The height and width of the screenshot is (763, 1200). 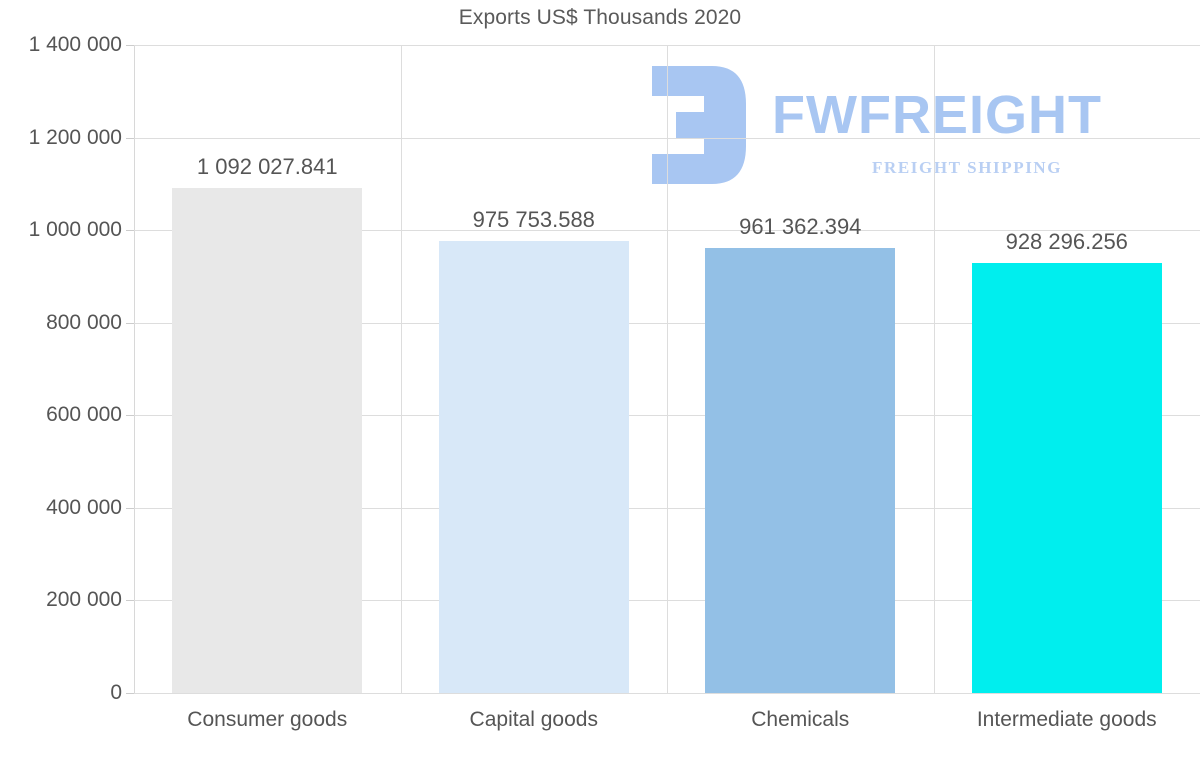 What do you see at coordinates (1066, 242) in the screenshot?
I see `bar-value-label: 928 296.256` at bounding box center [1066, 242].